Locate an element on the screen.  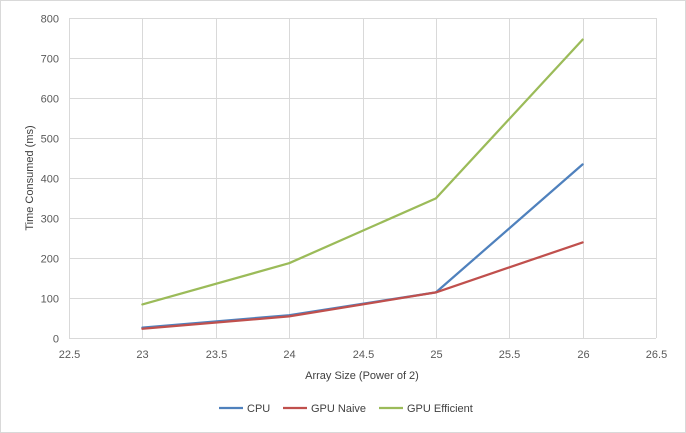
x-tick-label: 23 is located at coordinates (142, 355).